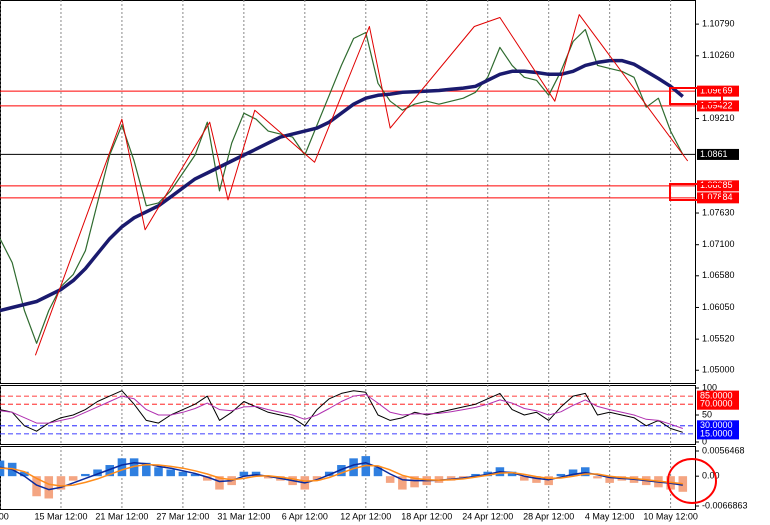 The image size is (770, 525). I want to click on x-tick-label: 4 May 12:00, so click(610, 516).